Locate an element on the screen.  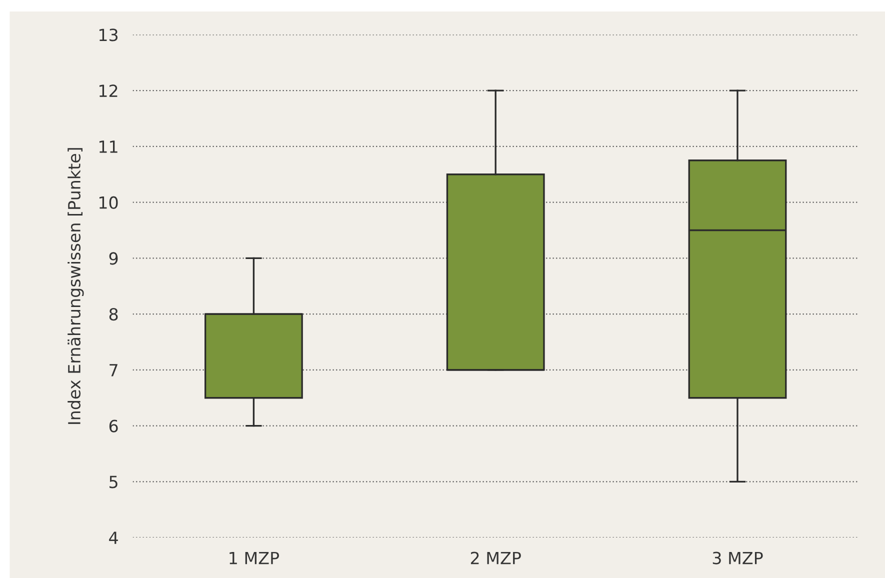
x-tick-label: 3 MZP is located at coordinates (737, 558).